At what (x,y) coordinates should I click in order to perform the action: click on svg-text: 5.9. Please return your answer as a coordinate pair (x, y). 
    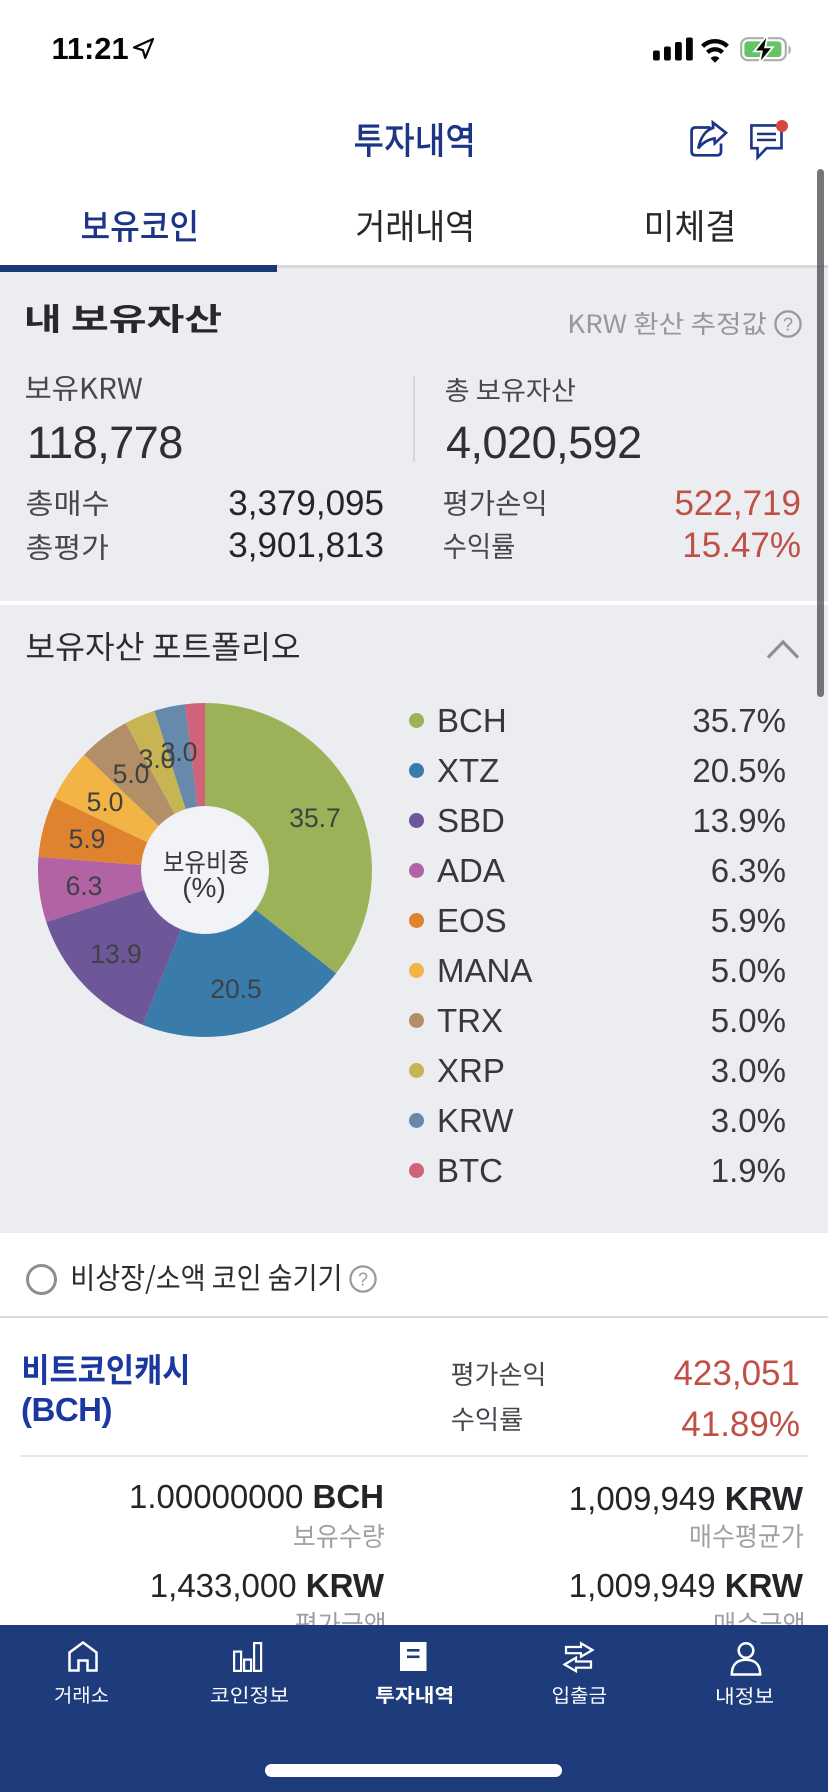
    Looking at the image, I should click on (87, 839).